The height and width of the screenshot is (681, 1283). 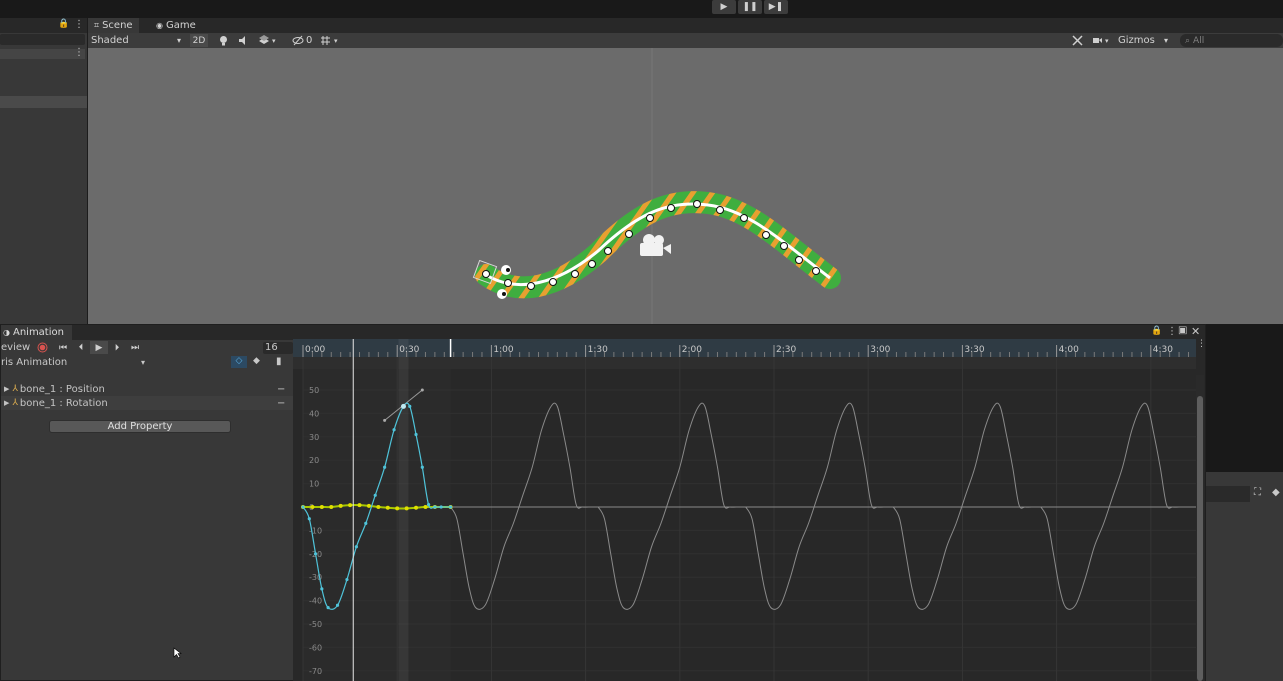 I want to click on bone-joints, so click(x=651, y=245).